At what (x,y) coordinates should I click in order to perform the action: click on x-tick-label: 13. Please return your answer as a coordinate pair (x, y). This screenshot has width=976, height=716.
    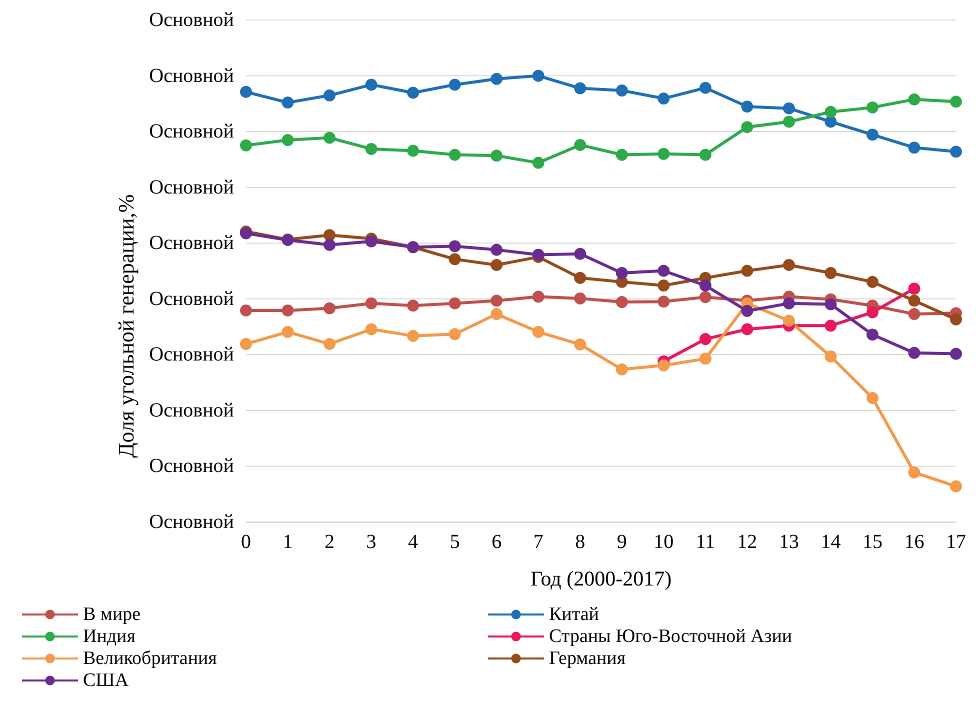
    Looking at the image, I should click on (788, 542).